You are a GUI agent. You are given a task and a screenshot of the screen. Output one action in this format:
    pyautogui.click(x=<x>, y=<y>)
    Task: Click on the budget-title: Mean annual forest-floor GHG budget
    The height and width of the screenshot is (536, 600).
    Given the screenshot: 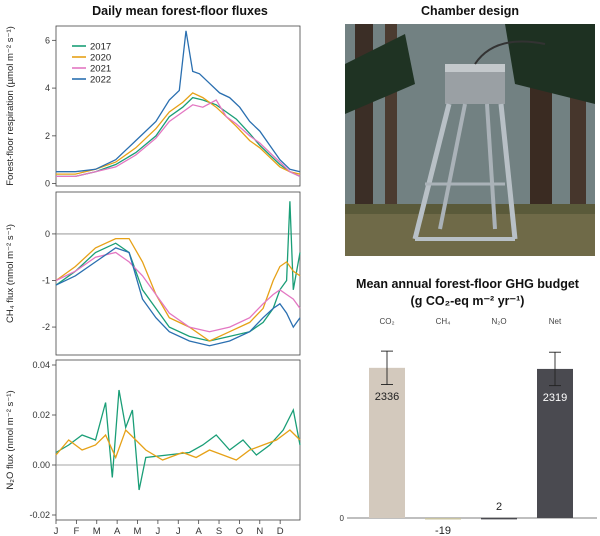 What is the action you would take?
    pyautogui.click(x=467, y=284)
    